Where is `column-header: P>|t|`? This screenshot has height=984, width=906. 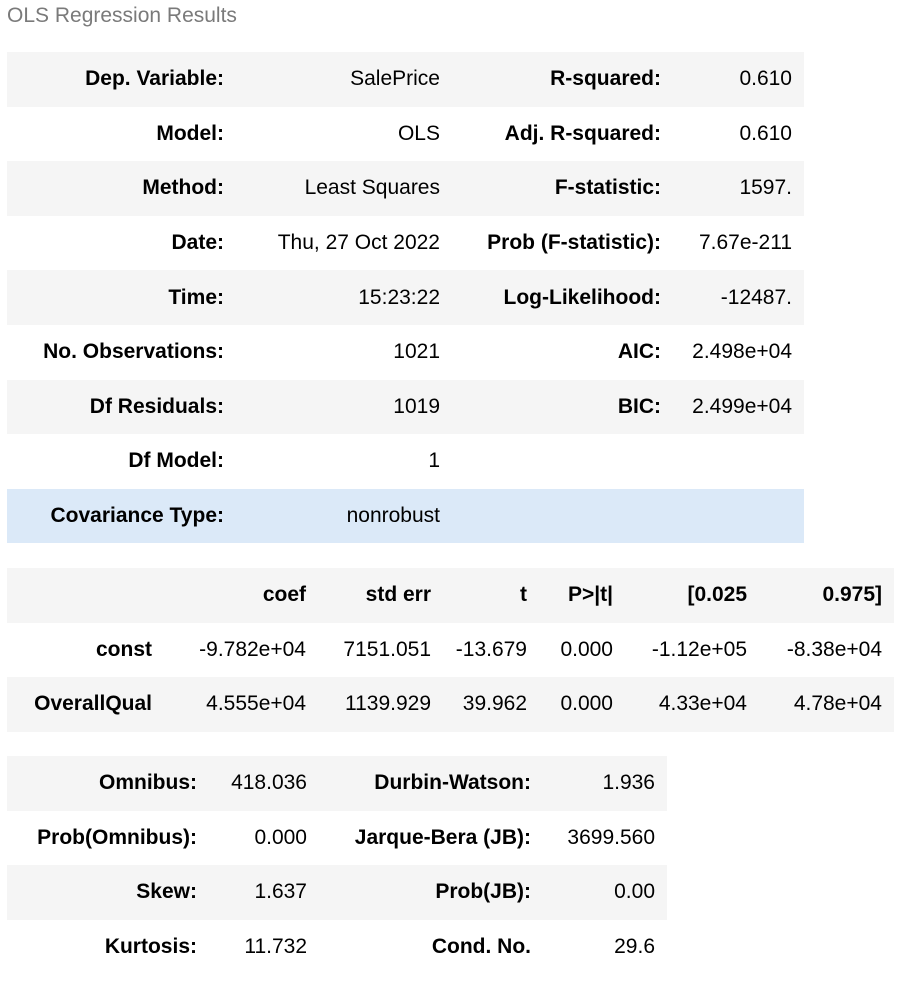
column-header: P>|t| is located at coordinates (590, 595).